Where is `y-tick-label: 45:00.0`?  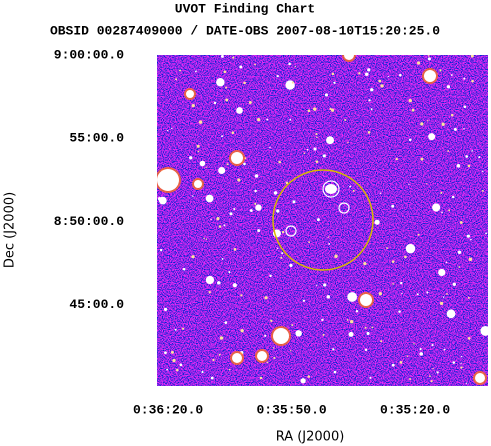
y-tick-label: 45:00.0 is located at coordinates (96, 304).